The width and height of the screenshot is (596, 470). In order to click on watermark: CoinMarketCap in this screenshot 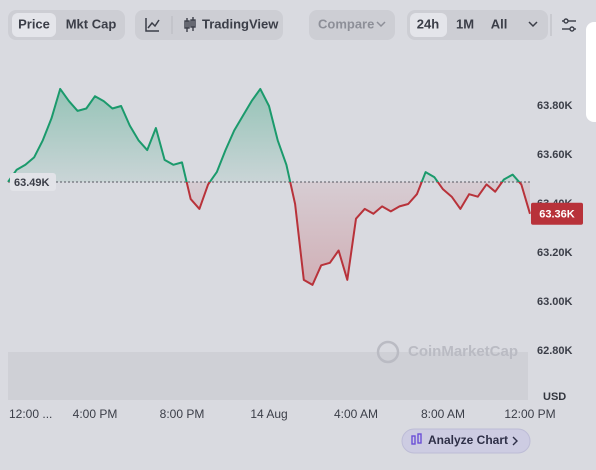, I will do `click(463, 351)`.